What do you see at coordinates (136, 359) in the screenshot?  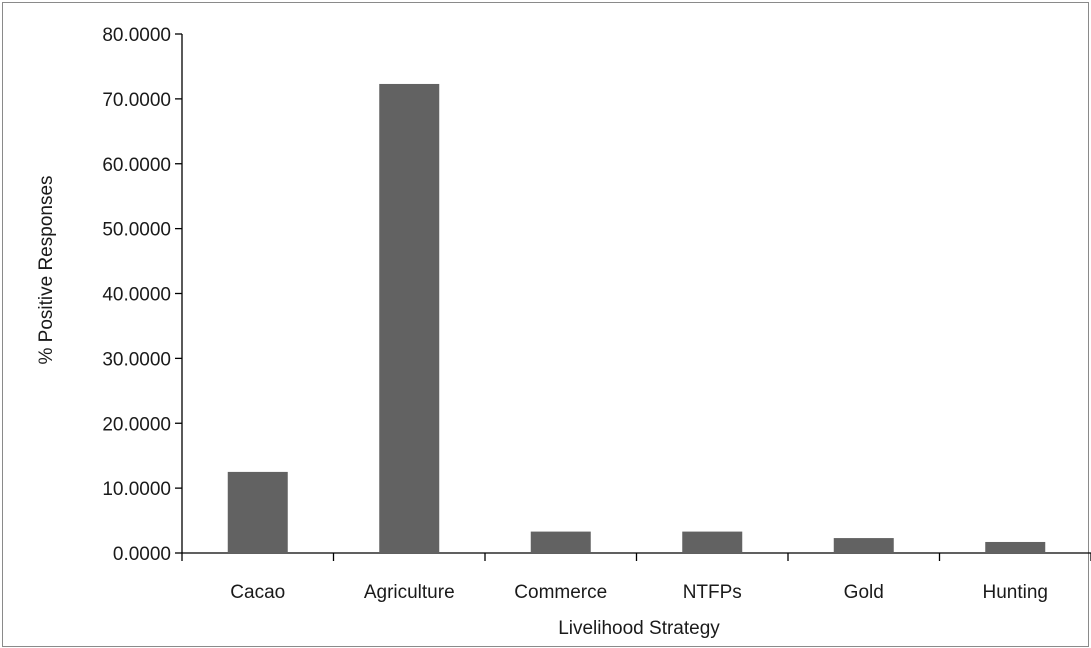 I see `y-tick-label: 30.0000` at bounding box center [136, 359].